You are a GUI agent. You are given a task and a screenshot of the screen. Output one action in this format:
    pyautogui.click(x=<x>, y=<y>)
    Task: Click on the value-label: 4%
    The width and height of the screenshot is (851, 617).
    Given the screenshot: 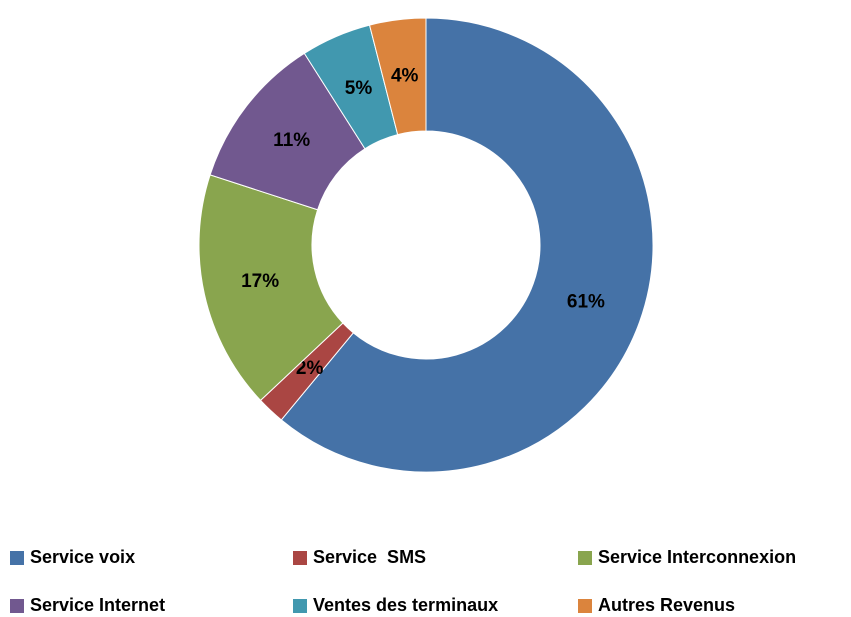 What is the action you would take?
    pyautogui.click(x=405, y=75)
    